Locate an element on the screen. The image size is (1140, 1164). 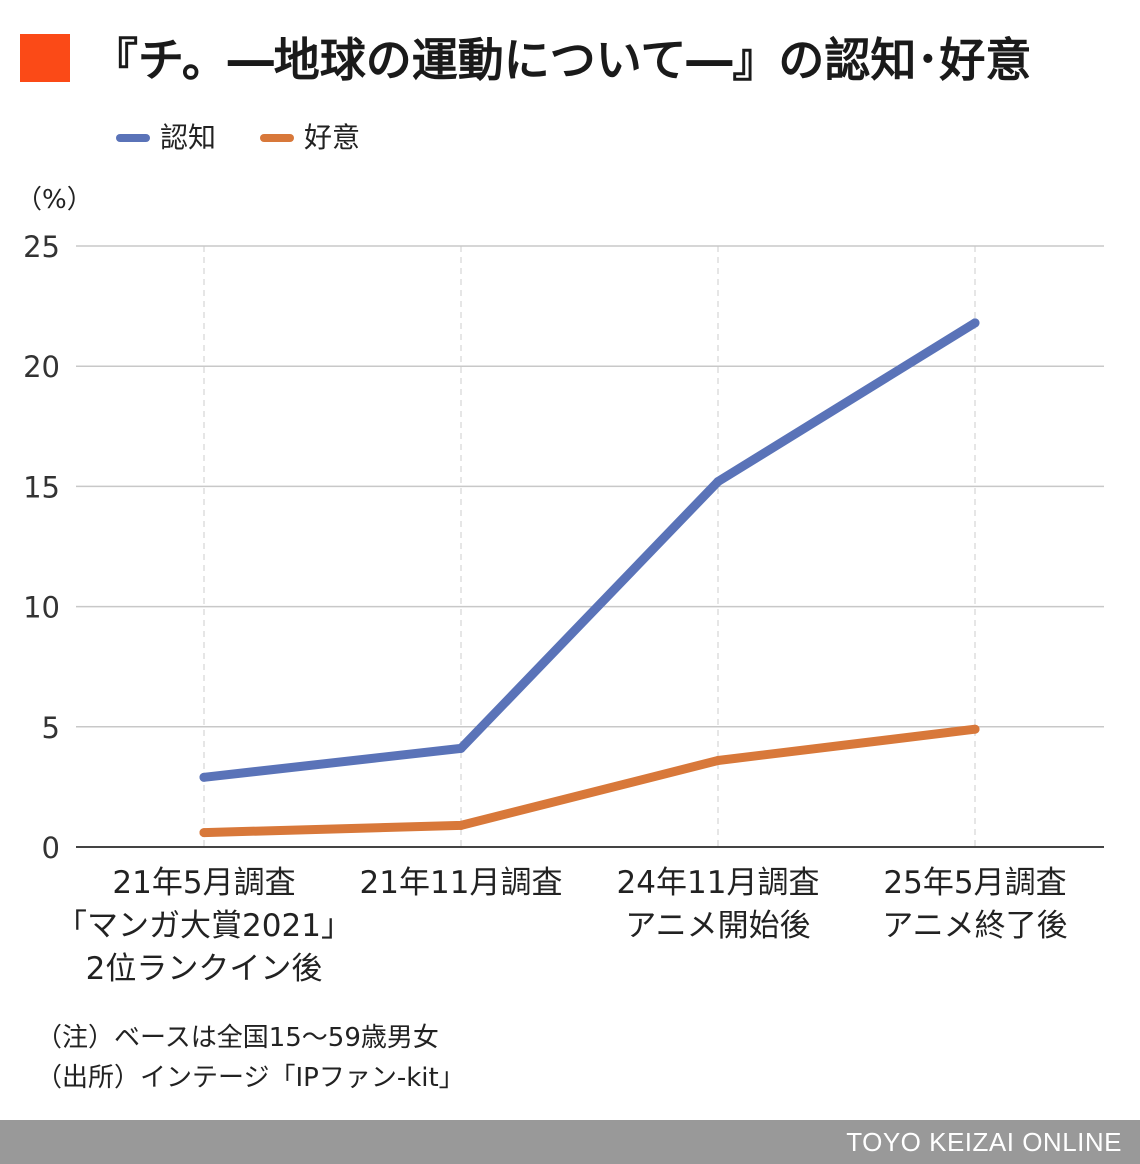
title-accent-square is located at coordinates (45, 58).